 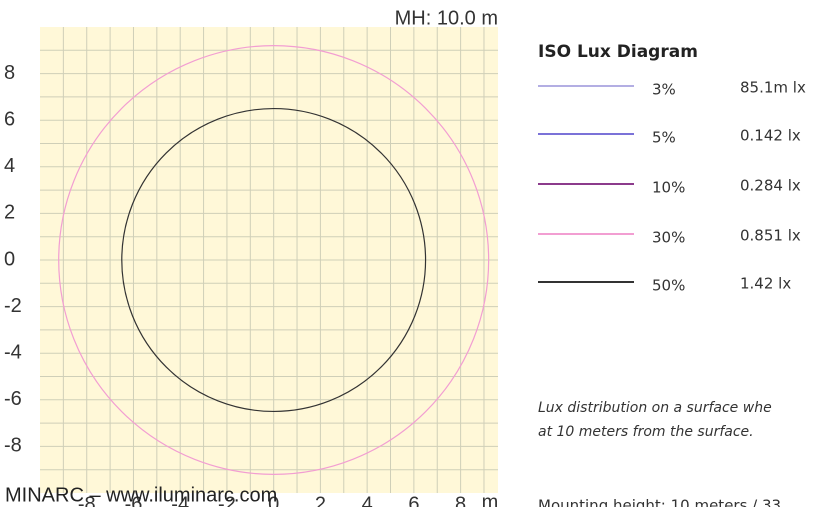 What do you see at coordinates (13, 446) in the screenshot?
I see `y-tick-label: -8` at bounding box center [13, 446].